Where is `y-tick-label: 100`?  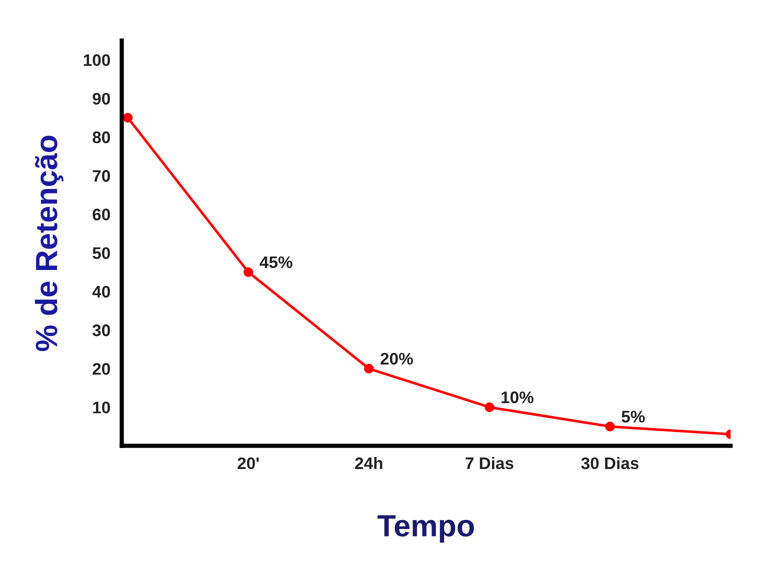 y-tick-label: 100 is located at coordinates (97, 60).